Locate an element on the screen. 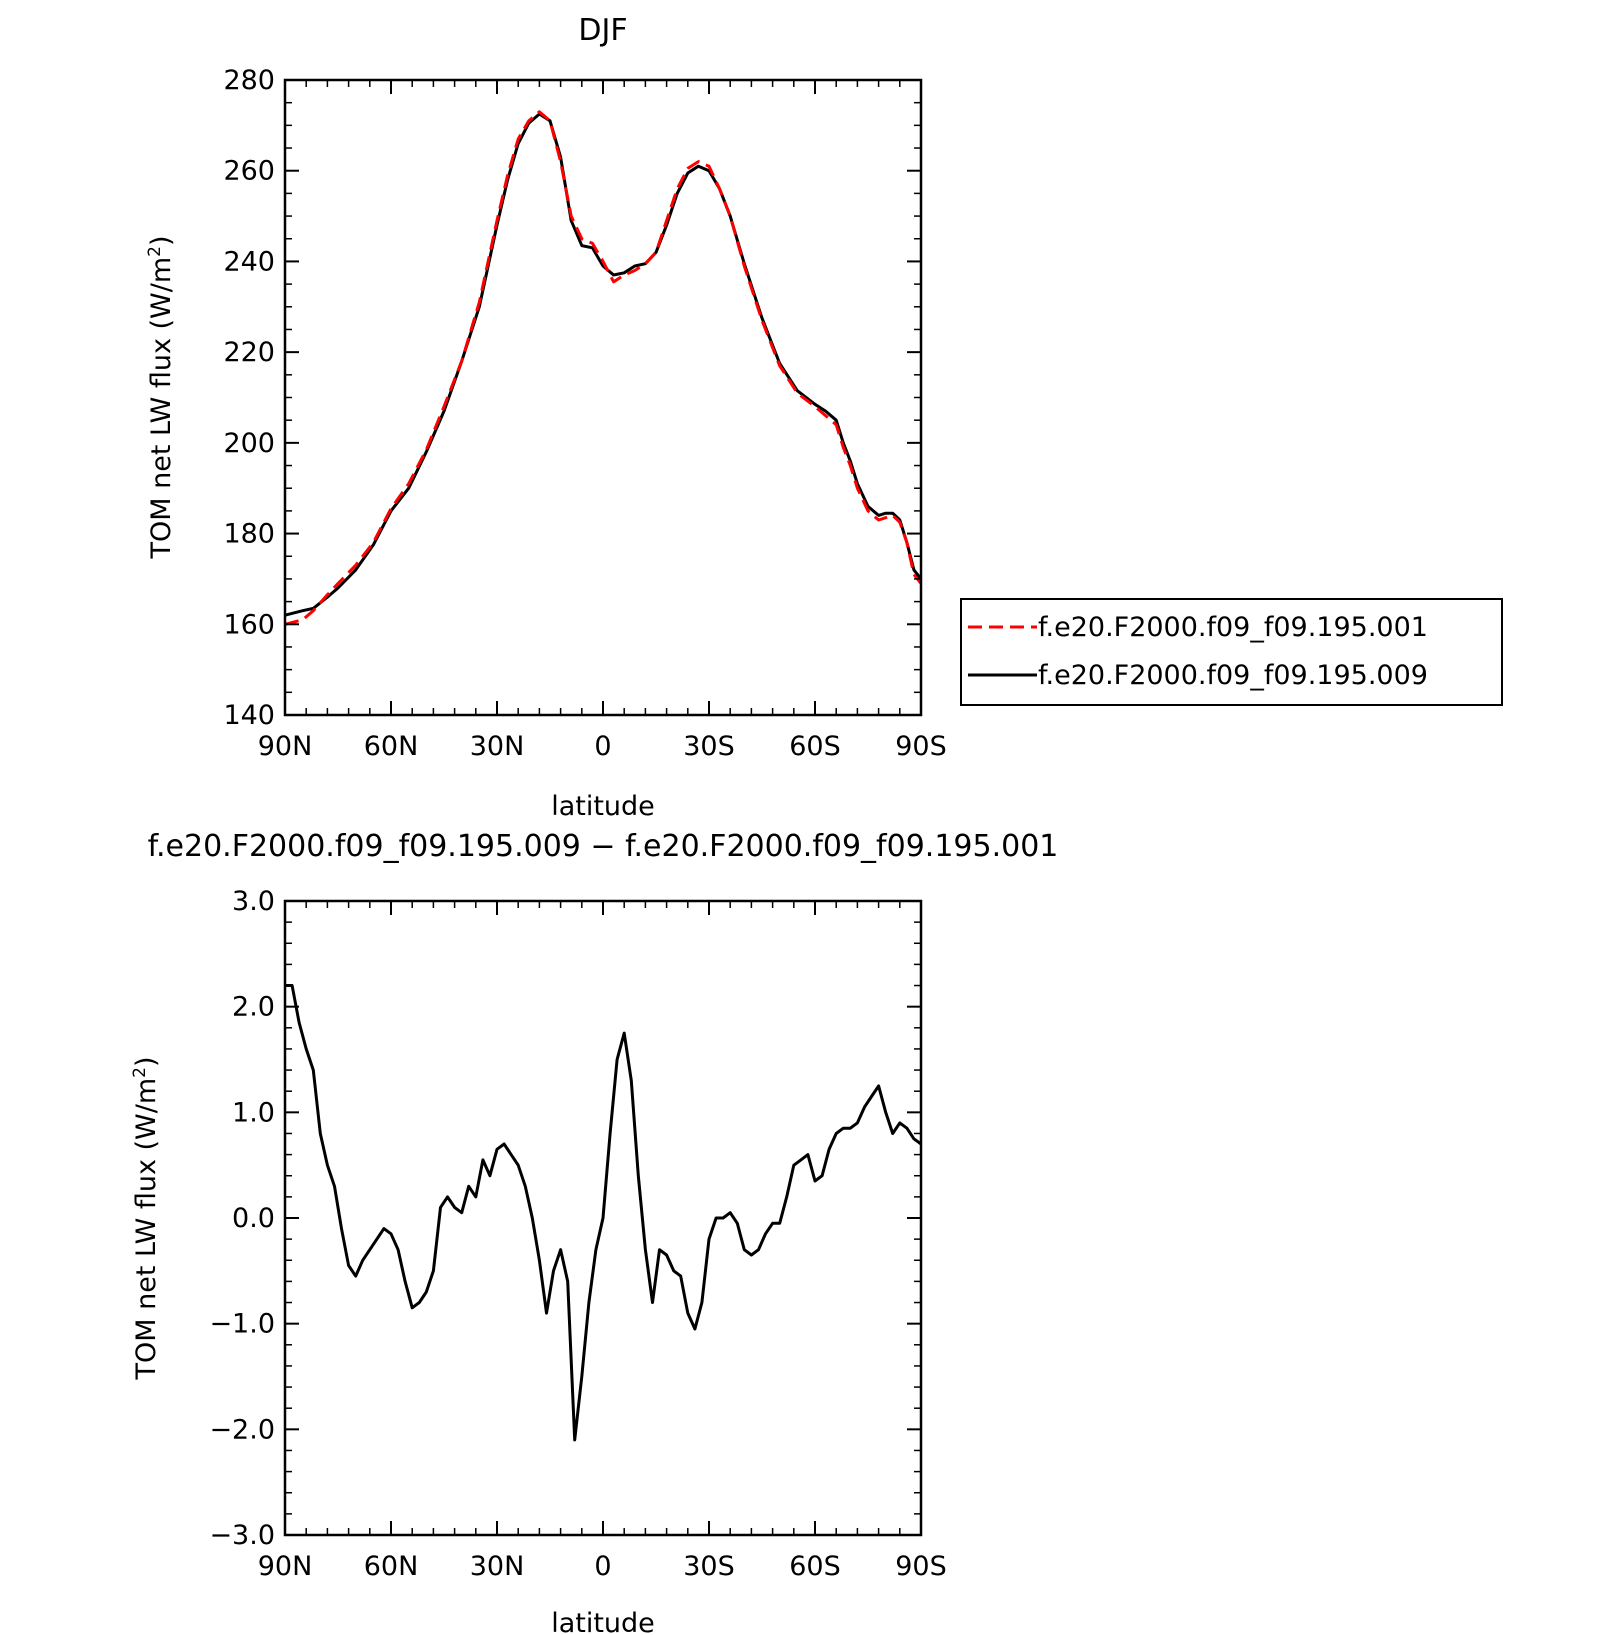 This screenshot has width=1599, height=1635. bottom-x-axis-label: latitude is located at coordinates (603, 1621).